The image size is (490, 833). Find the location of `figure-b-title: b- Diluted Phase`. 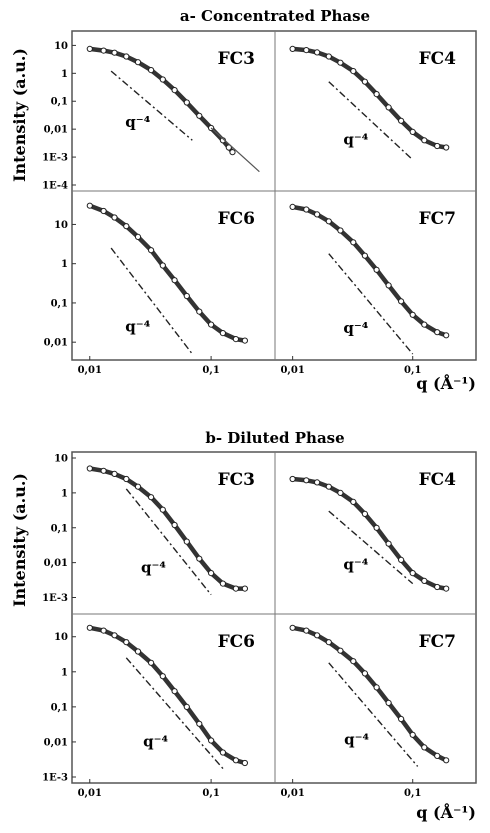

figure-b-title: b- Diluted Phase is located at coordinates (274, 438).